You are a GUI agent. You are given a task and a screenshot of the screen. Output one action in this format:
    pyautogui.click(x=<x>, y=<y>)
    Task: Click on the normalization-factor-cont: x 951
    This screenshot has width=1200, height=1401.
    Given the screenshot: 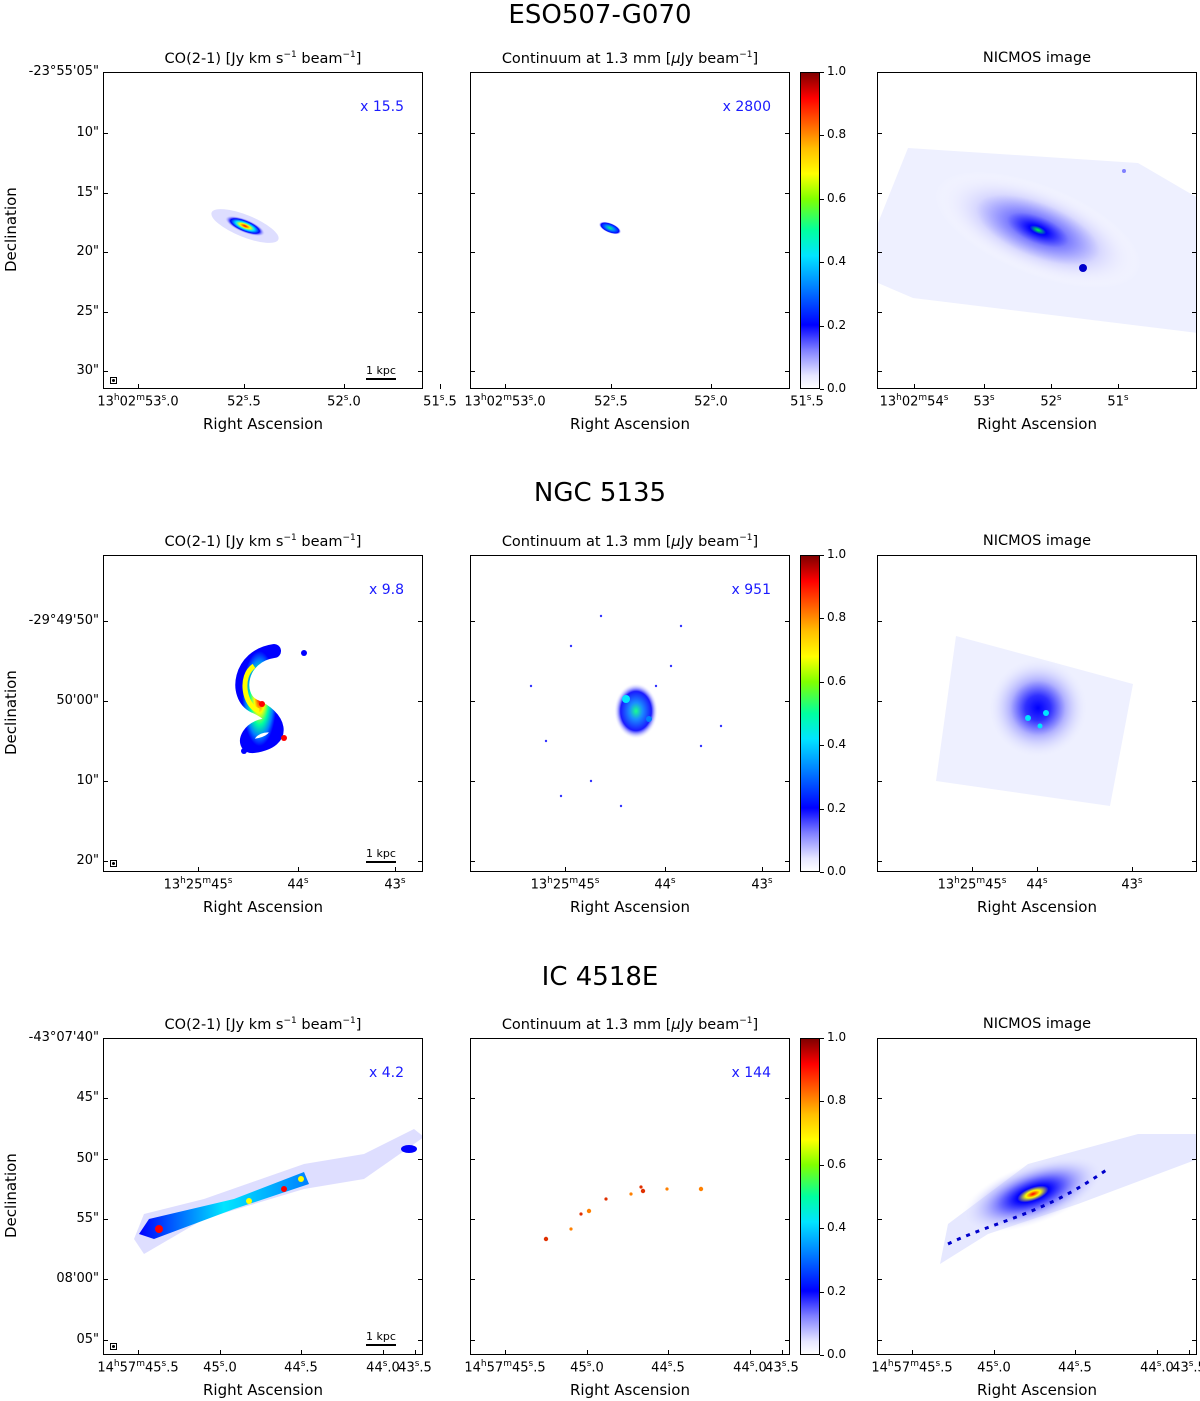 What is the action you would take?
    pyautogui.click(x=751, y=590)
    